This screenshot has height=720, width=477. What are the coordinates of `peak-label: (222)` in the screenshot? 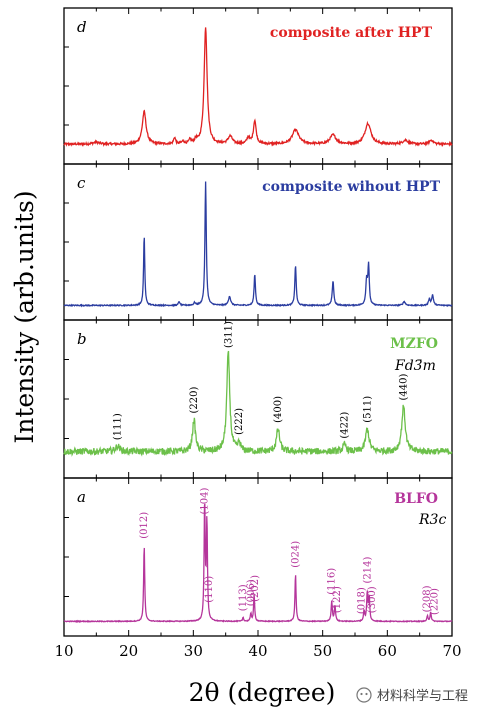 It's located at (239, 421).